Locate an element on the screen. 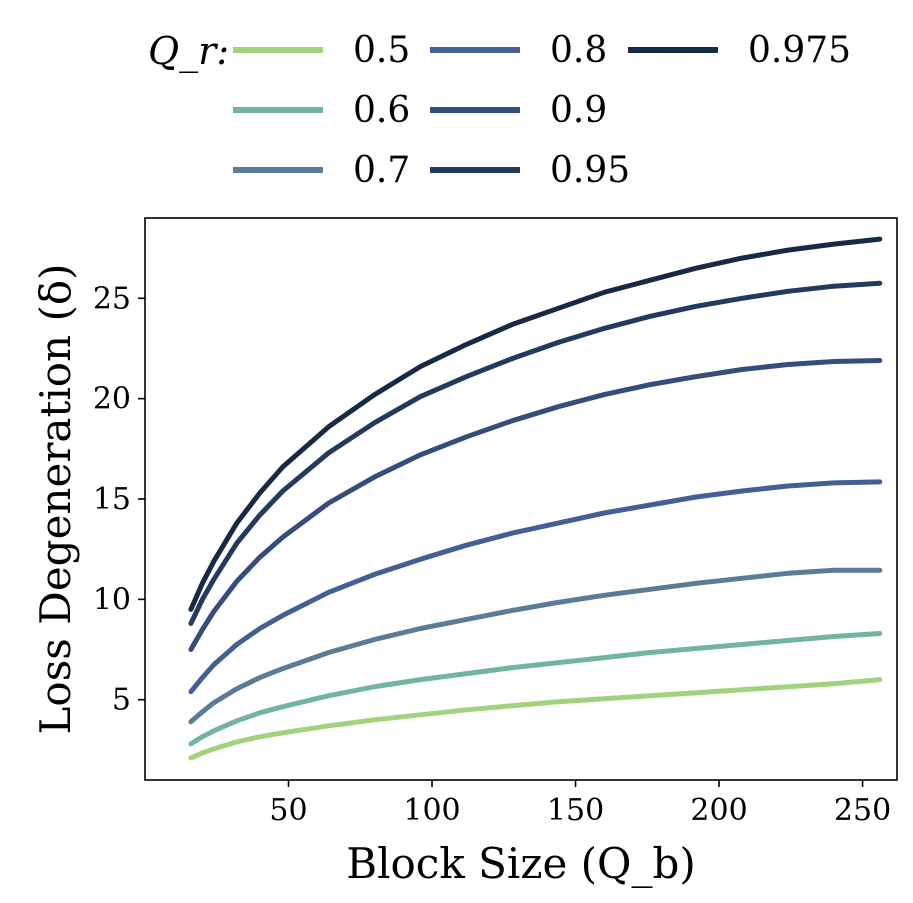 The image size is (913, 903). legend-label-0-975: 0.975 is located at coordinates (799, 50).